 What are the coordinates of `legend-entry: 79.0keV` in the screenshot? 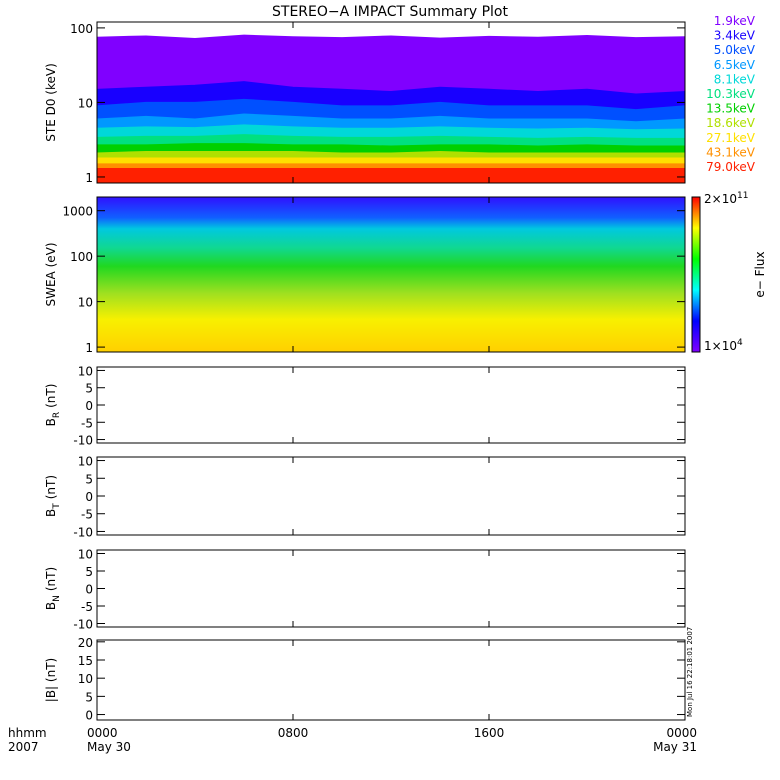 It's located at (731, 167).